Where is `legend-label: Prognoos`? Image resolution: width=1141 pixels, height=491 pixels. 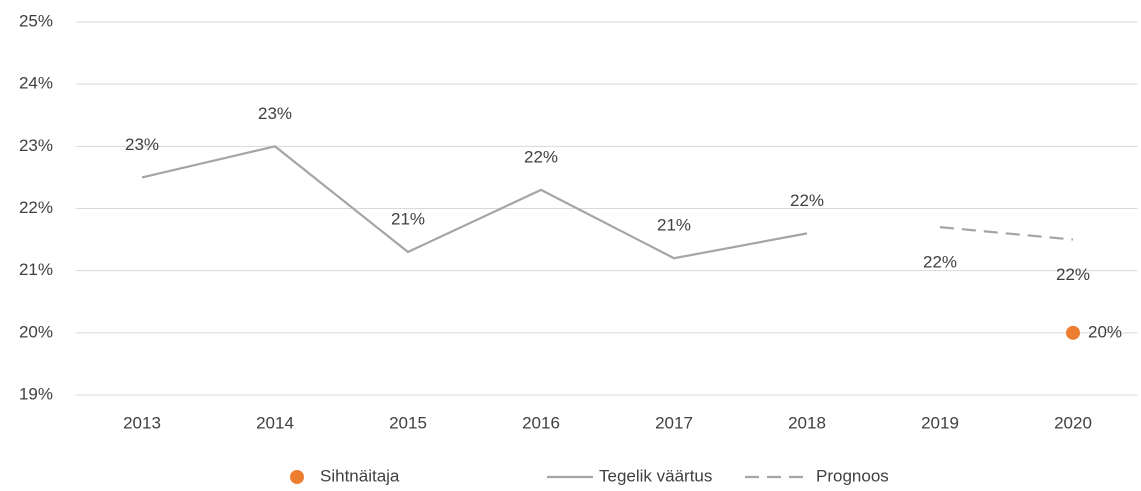
legend-label: Prognoos is located at coordinates (852, 475).